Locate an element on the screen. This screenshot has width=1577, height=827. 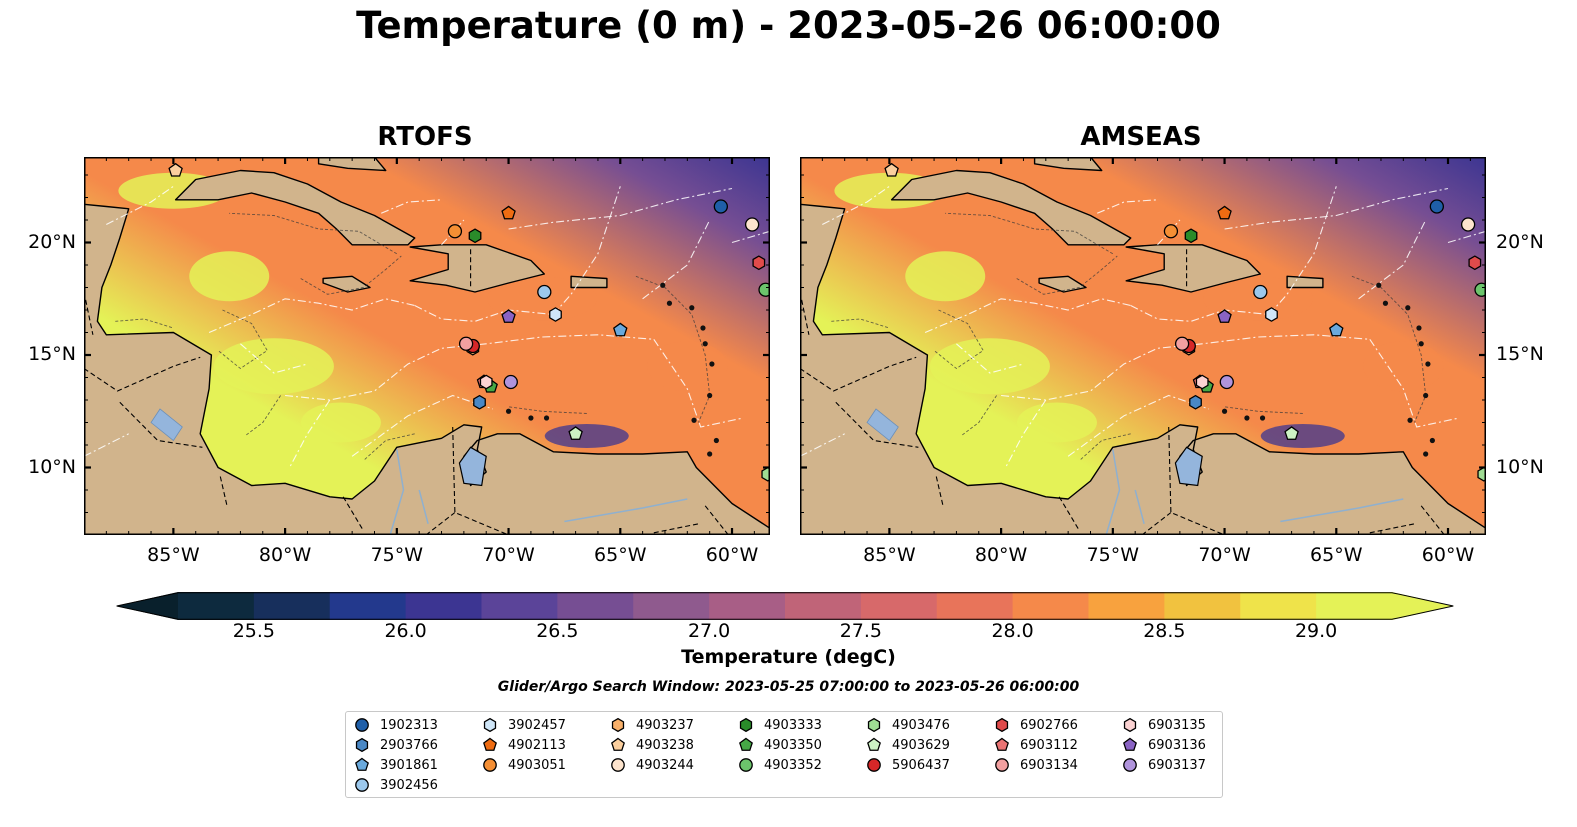
lon-tick-label: 75°W is located at coordinates (1113, 555).